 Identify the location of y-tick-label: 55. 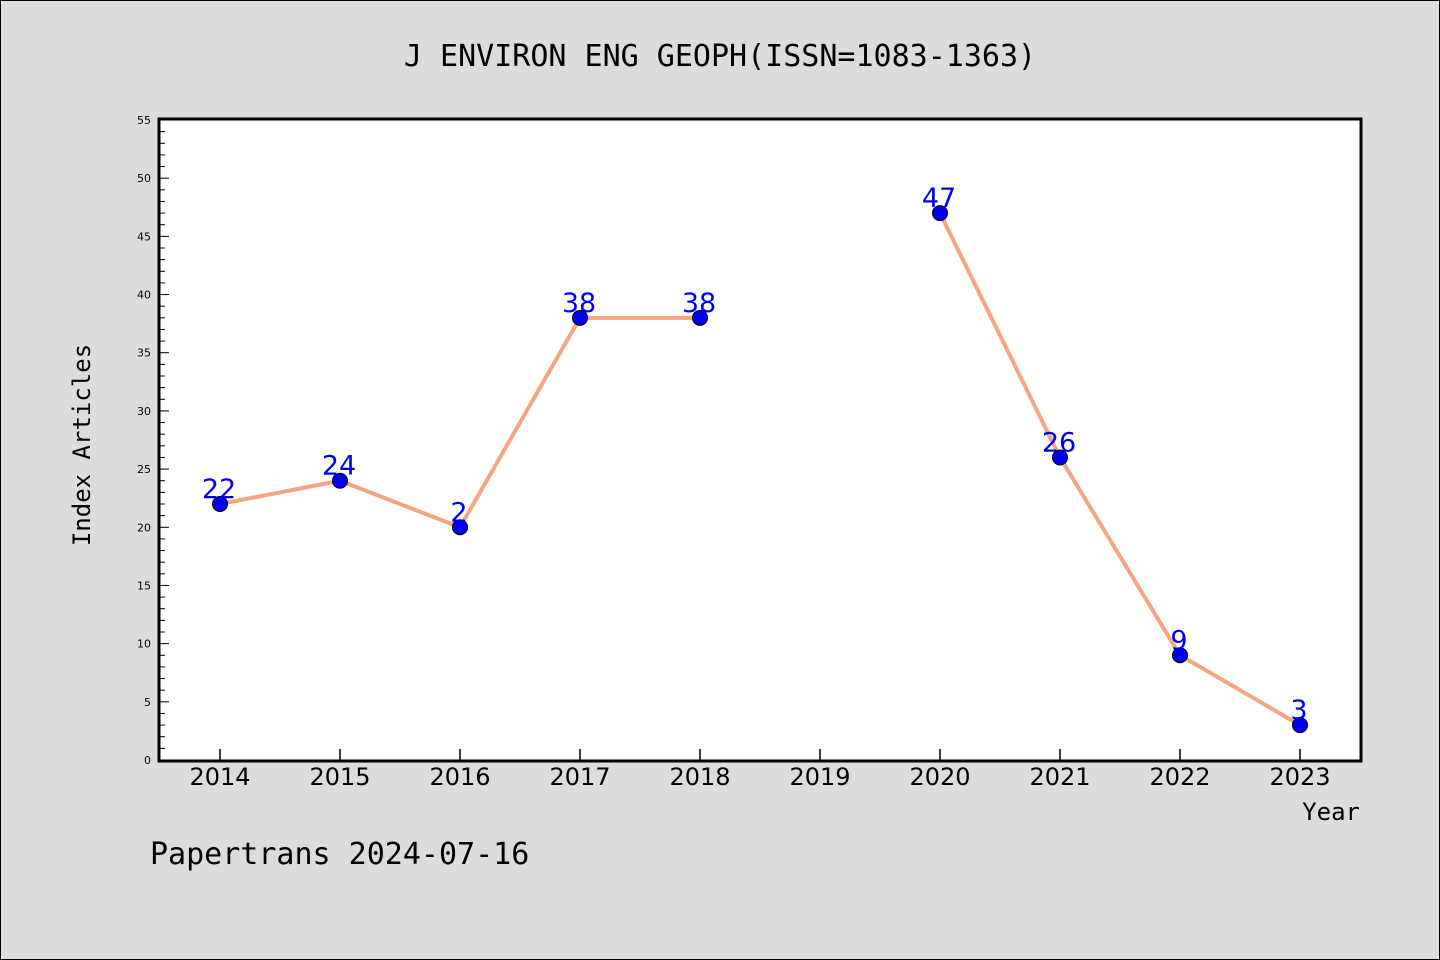
(144, 120).